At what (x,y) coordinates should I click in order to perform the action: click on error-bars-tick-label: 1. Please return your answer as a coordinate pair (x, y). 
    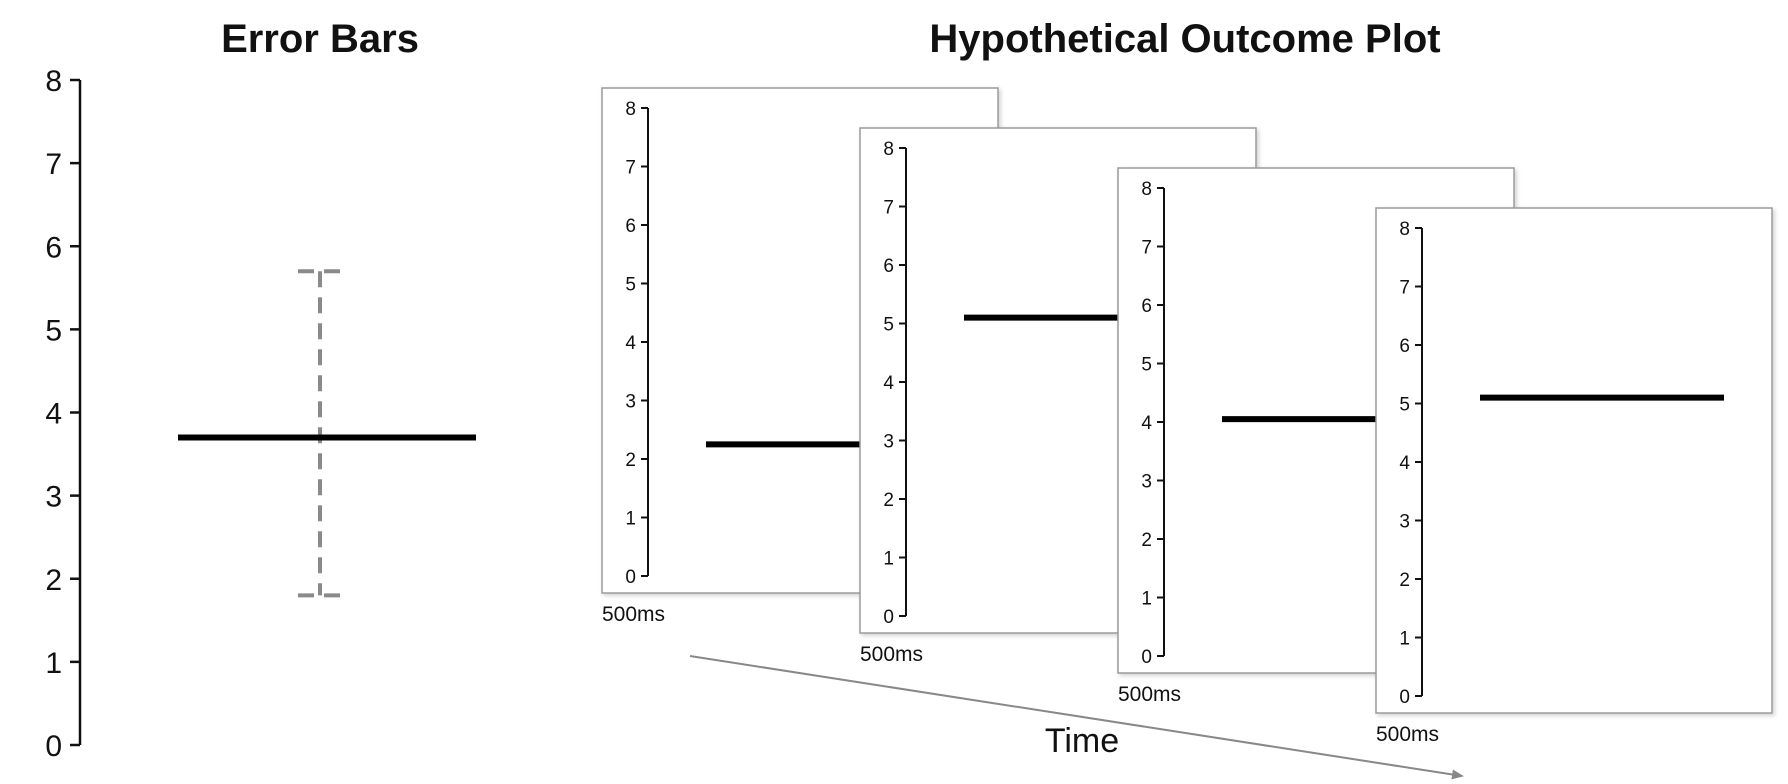
    Looking at the image, I should click on (53, 663).